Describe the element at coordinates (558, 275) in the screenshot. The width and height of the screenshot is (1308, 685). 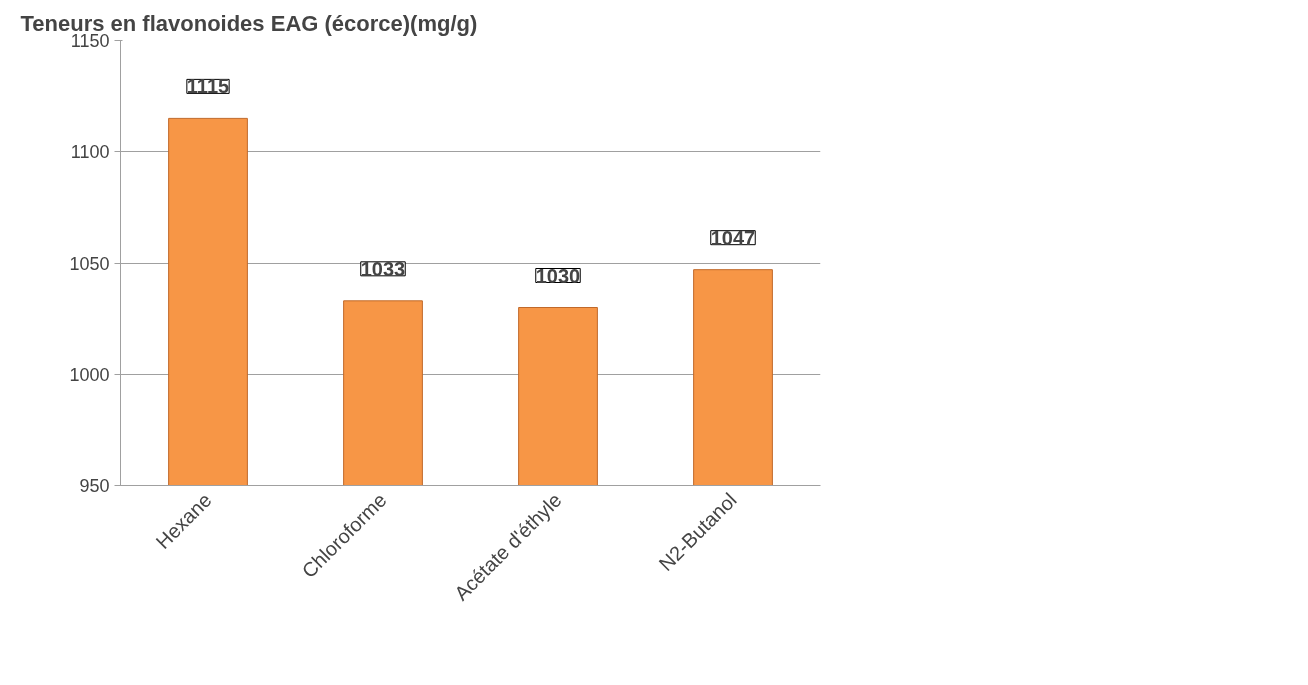
I see `data-label: 1030` at that location.